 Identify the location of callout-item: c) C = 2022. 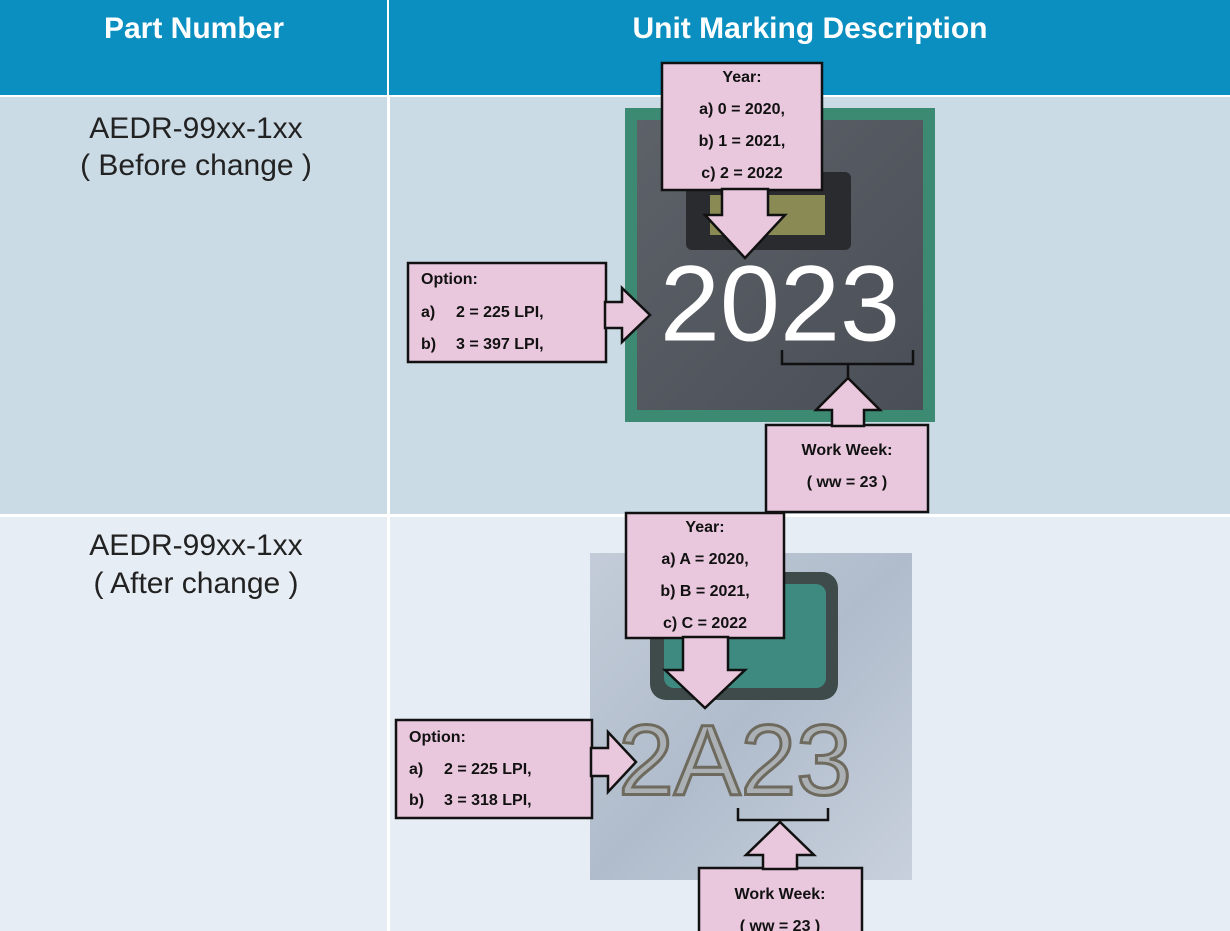
(705, 623).